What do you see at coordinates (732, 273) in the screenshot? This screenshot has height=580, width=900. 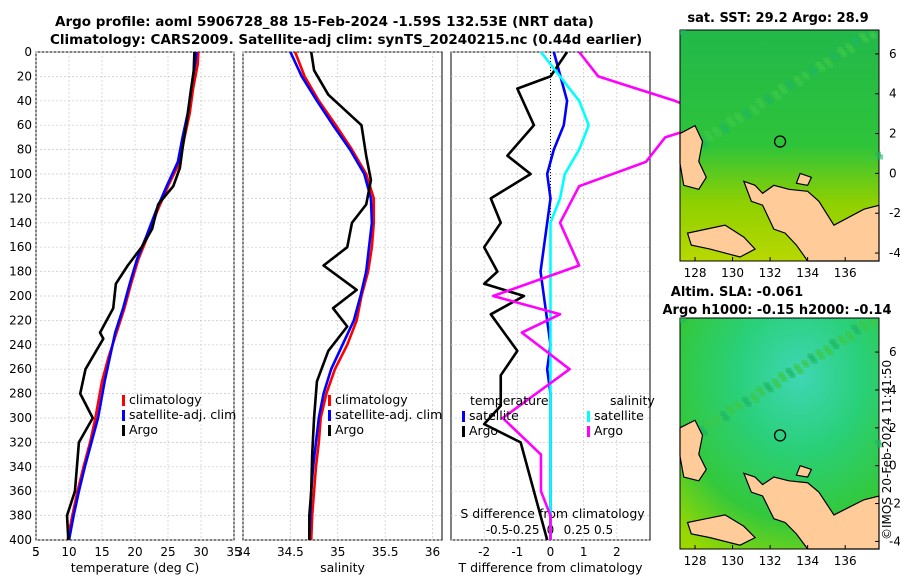 I see `map-xtick-label-sst: 130` at bounding box center [732, 273].